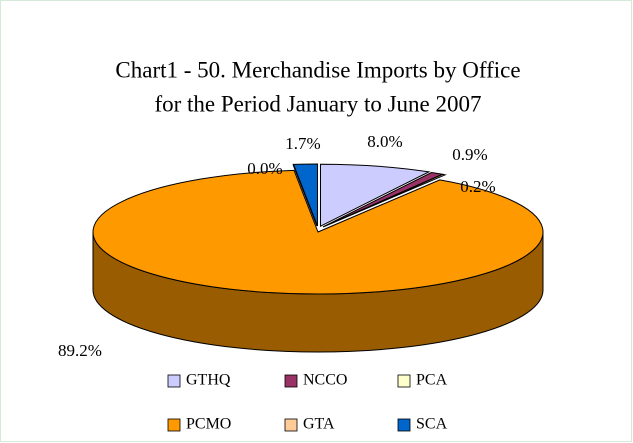 The image size is (633, 443). Describe the element at coordinates (477, 186) in the screenshot. I see `data-label: 0.2%` at that location.